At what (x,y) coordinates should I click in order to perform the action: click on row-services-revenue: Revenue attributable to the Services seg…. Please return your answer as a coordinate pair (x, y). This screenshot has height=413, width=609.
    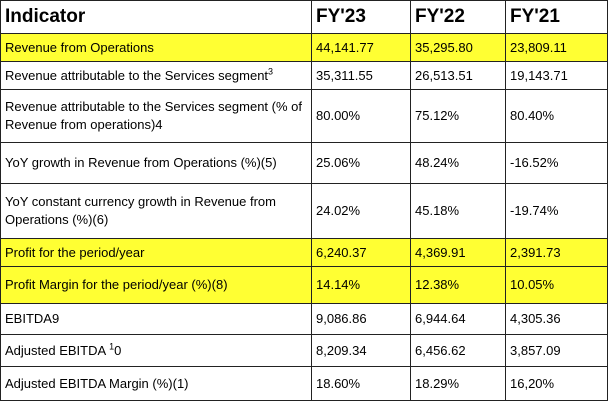
    Looking at the image, I should click on (304, 75).